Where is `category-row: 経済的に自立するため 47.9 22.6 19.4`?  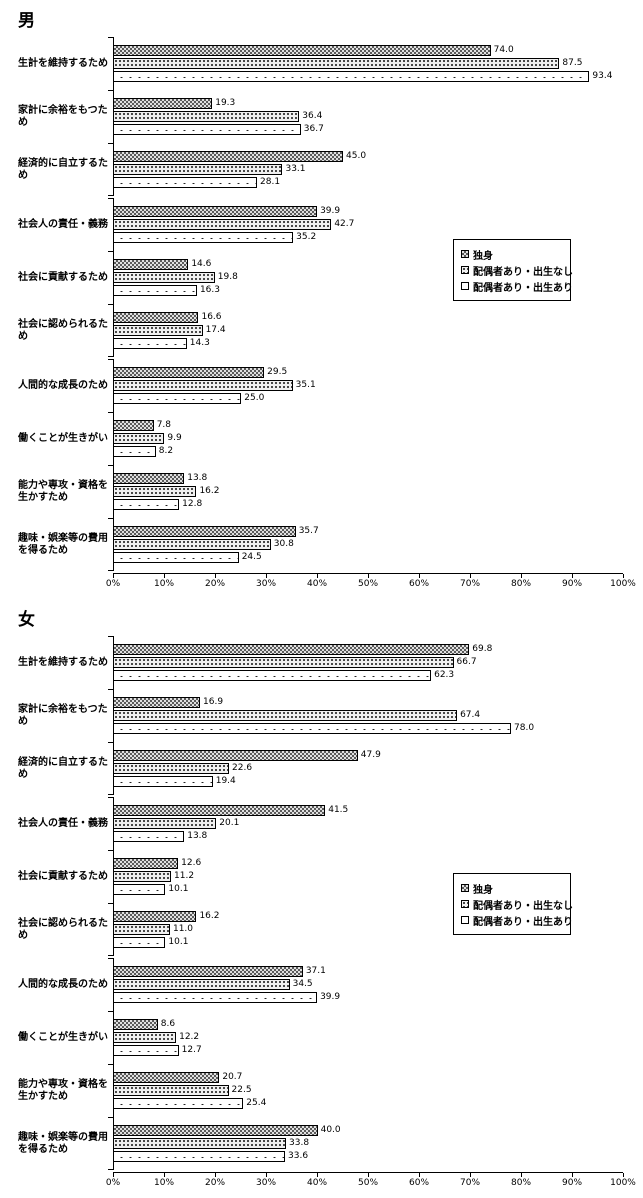 category-row: 経済的に自立するため 47.9 22.6 19.4 is located at coordinates (321, 768).